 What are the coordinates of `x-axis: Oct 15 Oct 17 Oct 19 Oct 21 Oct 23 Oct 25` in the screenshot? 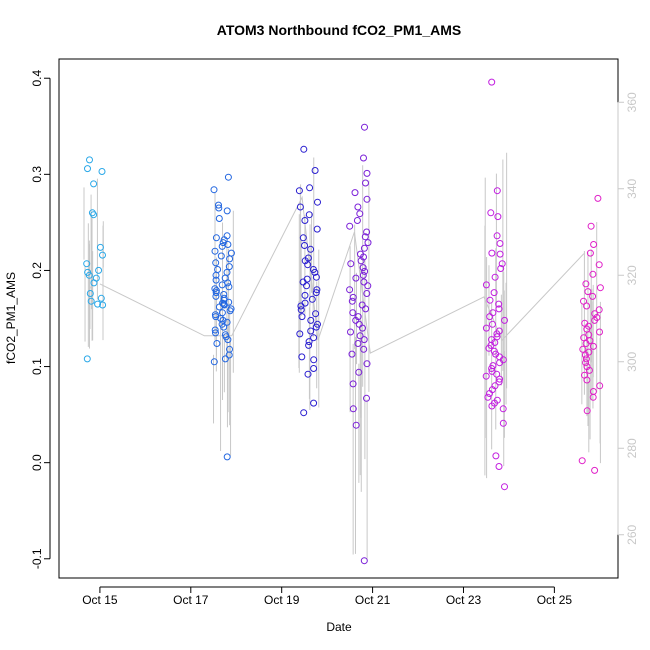 It's located at (327, 596).